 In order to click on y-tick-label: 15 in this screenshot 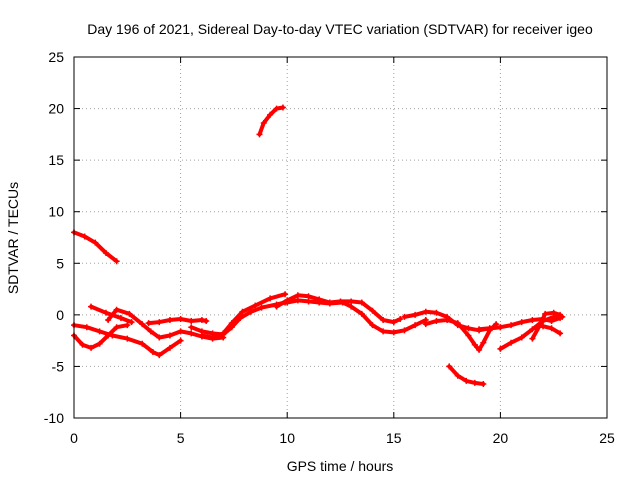, I will do `click(56, 160)`.